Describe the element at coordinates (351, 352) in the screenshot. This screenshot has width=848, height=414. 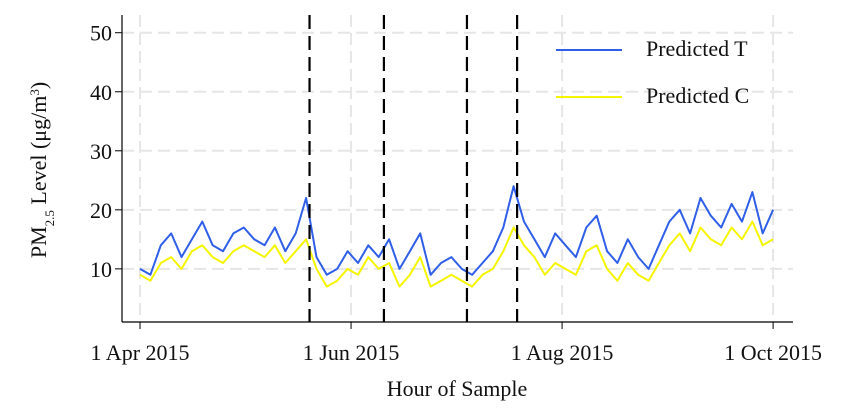
I see `x-tick-label: 1 Jun 2015` at that location.